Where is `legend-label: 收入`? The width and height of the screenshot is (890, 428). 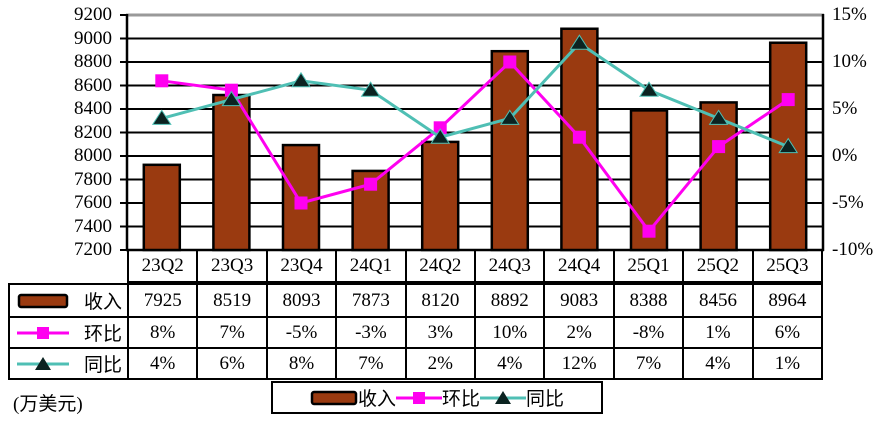
legend-label: 收入 is located at coordinates (376, 399).